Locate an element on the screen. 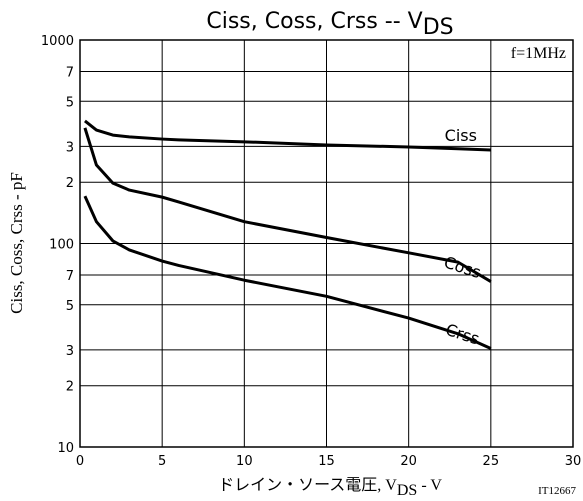 The image size is (583, 501). y-axis-label: Ciss, Coss, Crss - pF is located at coordinates (16, 243).